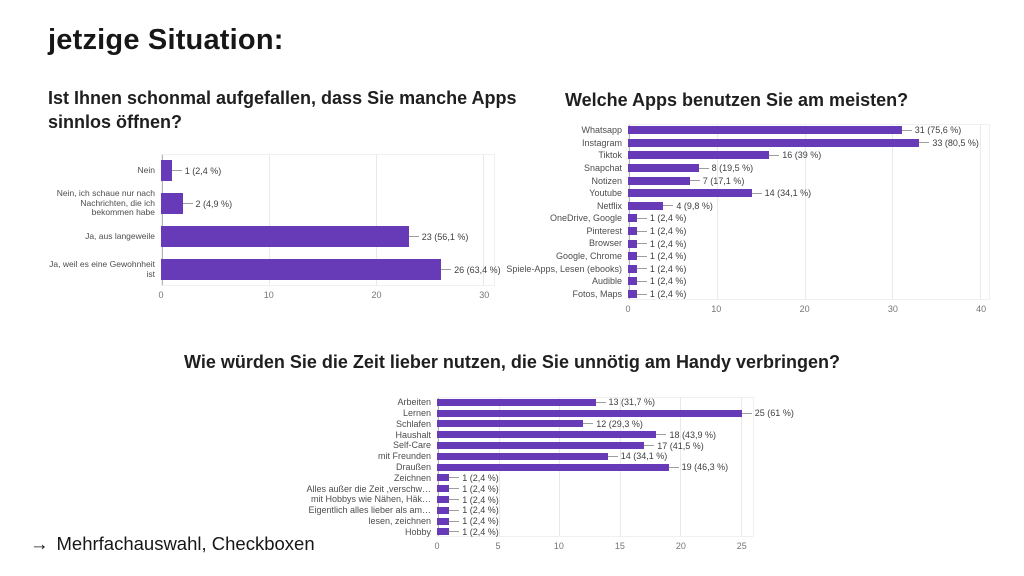 This screenshot has width=1024, height=576. I want to click on bar-row: 26 (63,4 %), so click(331, 269).